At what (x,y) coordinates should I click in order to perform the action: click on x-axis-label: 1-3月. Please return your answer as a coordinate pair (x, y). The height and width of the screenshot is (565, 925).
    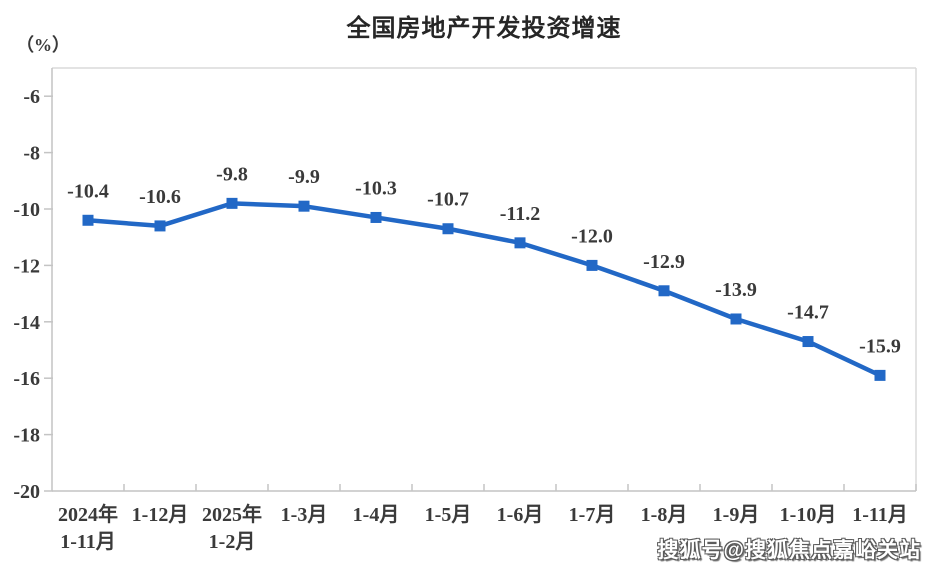
    Looking at the image, I should click on (304, 515).